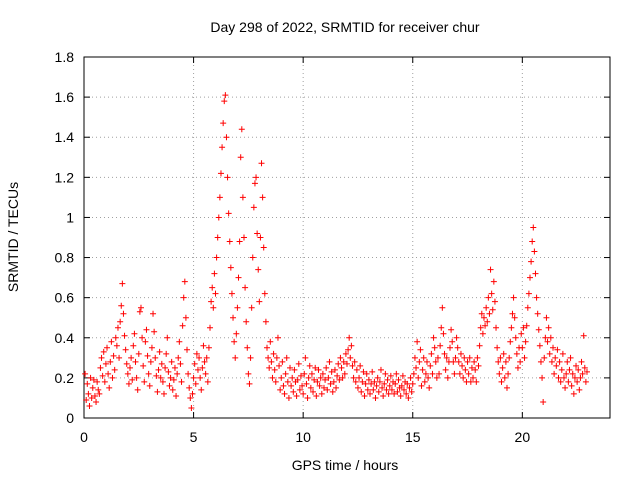 The height and width of the screenshot is (480, 640). Describe the element at coordinates (303, 437) in the screenshot. I see `x-tick-label: 10` at that location.